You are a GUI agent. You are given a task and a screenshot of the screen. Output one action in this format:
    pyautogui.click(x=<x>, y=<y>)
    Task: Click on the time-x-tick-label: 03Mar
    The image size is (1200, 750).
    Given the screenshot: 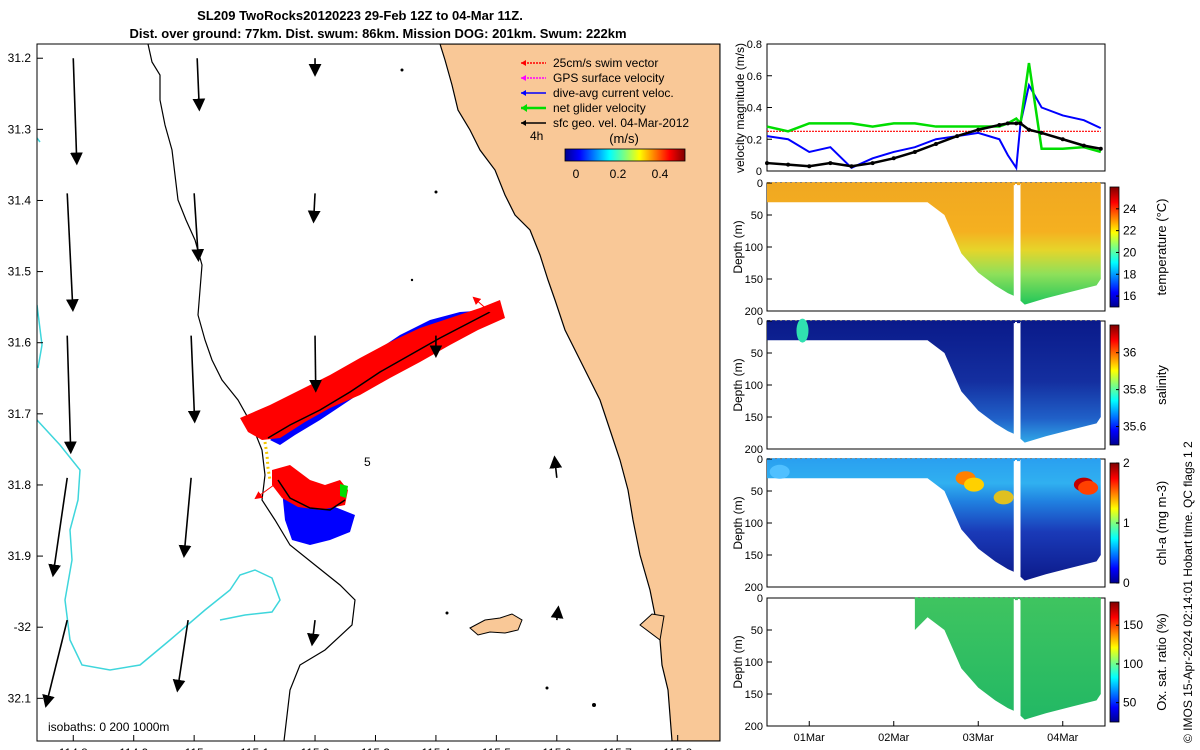 What is the action you would take?
    pyautogui.click(x=979, y=738)
    